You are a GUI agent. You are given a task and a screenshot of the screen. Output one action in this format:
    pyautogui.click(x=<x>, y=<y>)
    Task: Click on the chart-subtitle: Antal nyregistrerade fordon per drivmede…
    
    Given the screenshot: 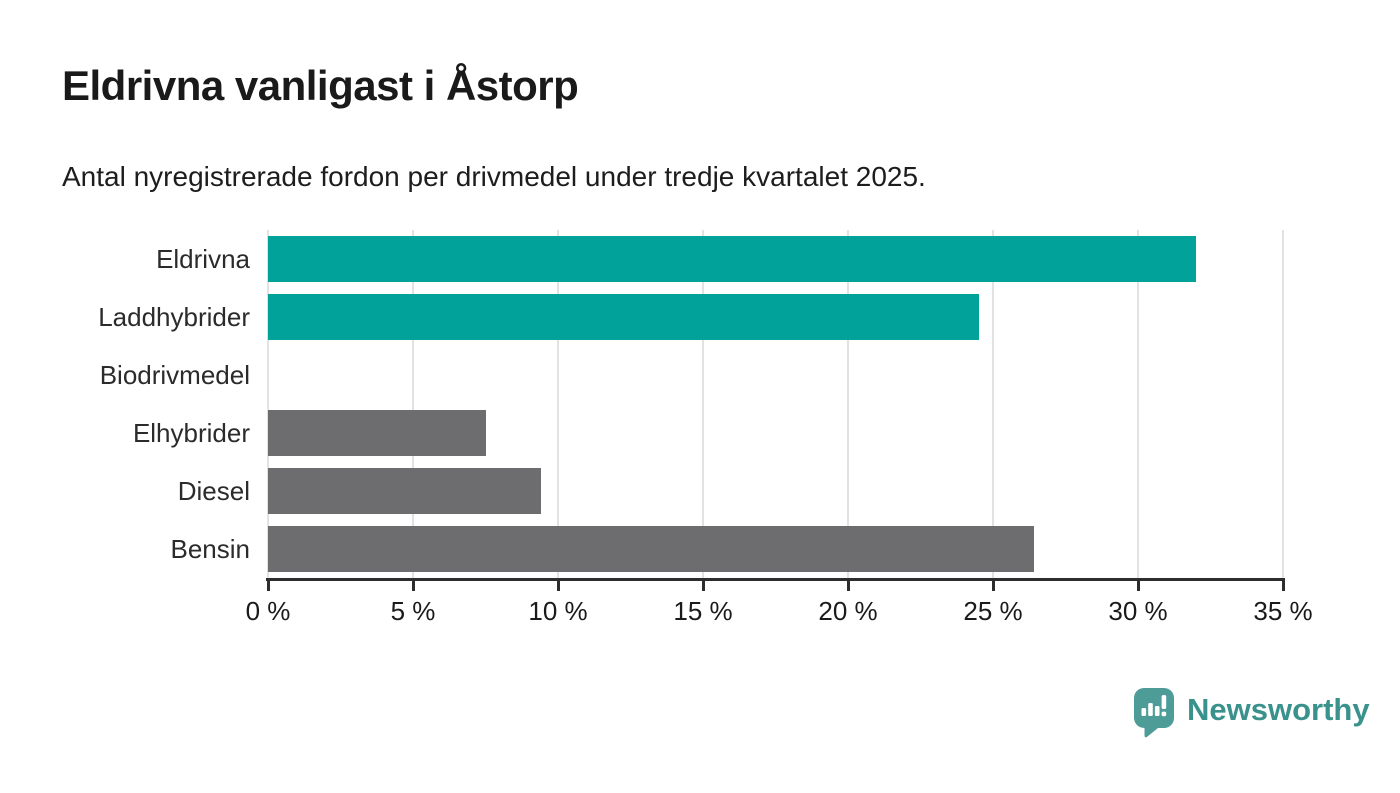 What is the action you would take?
    pyautogui.click(x=494, y=176)
    